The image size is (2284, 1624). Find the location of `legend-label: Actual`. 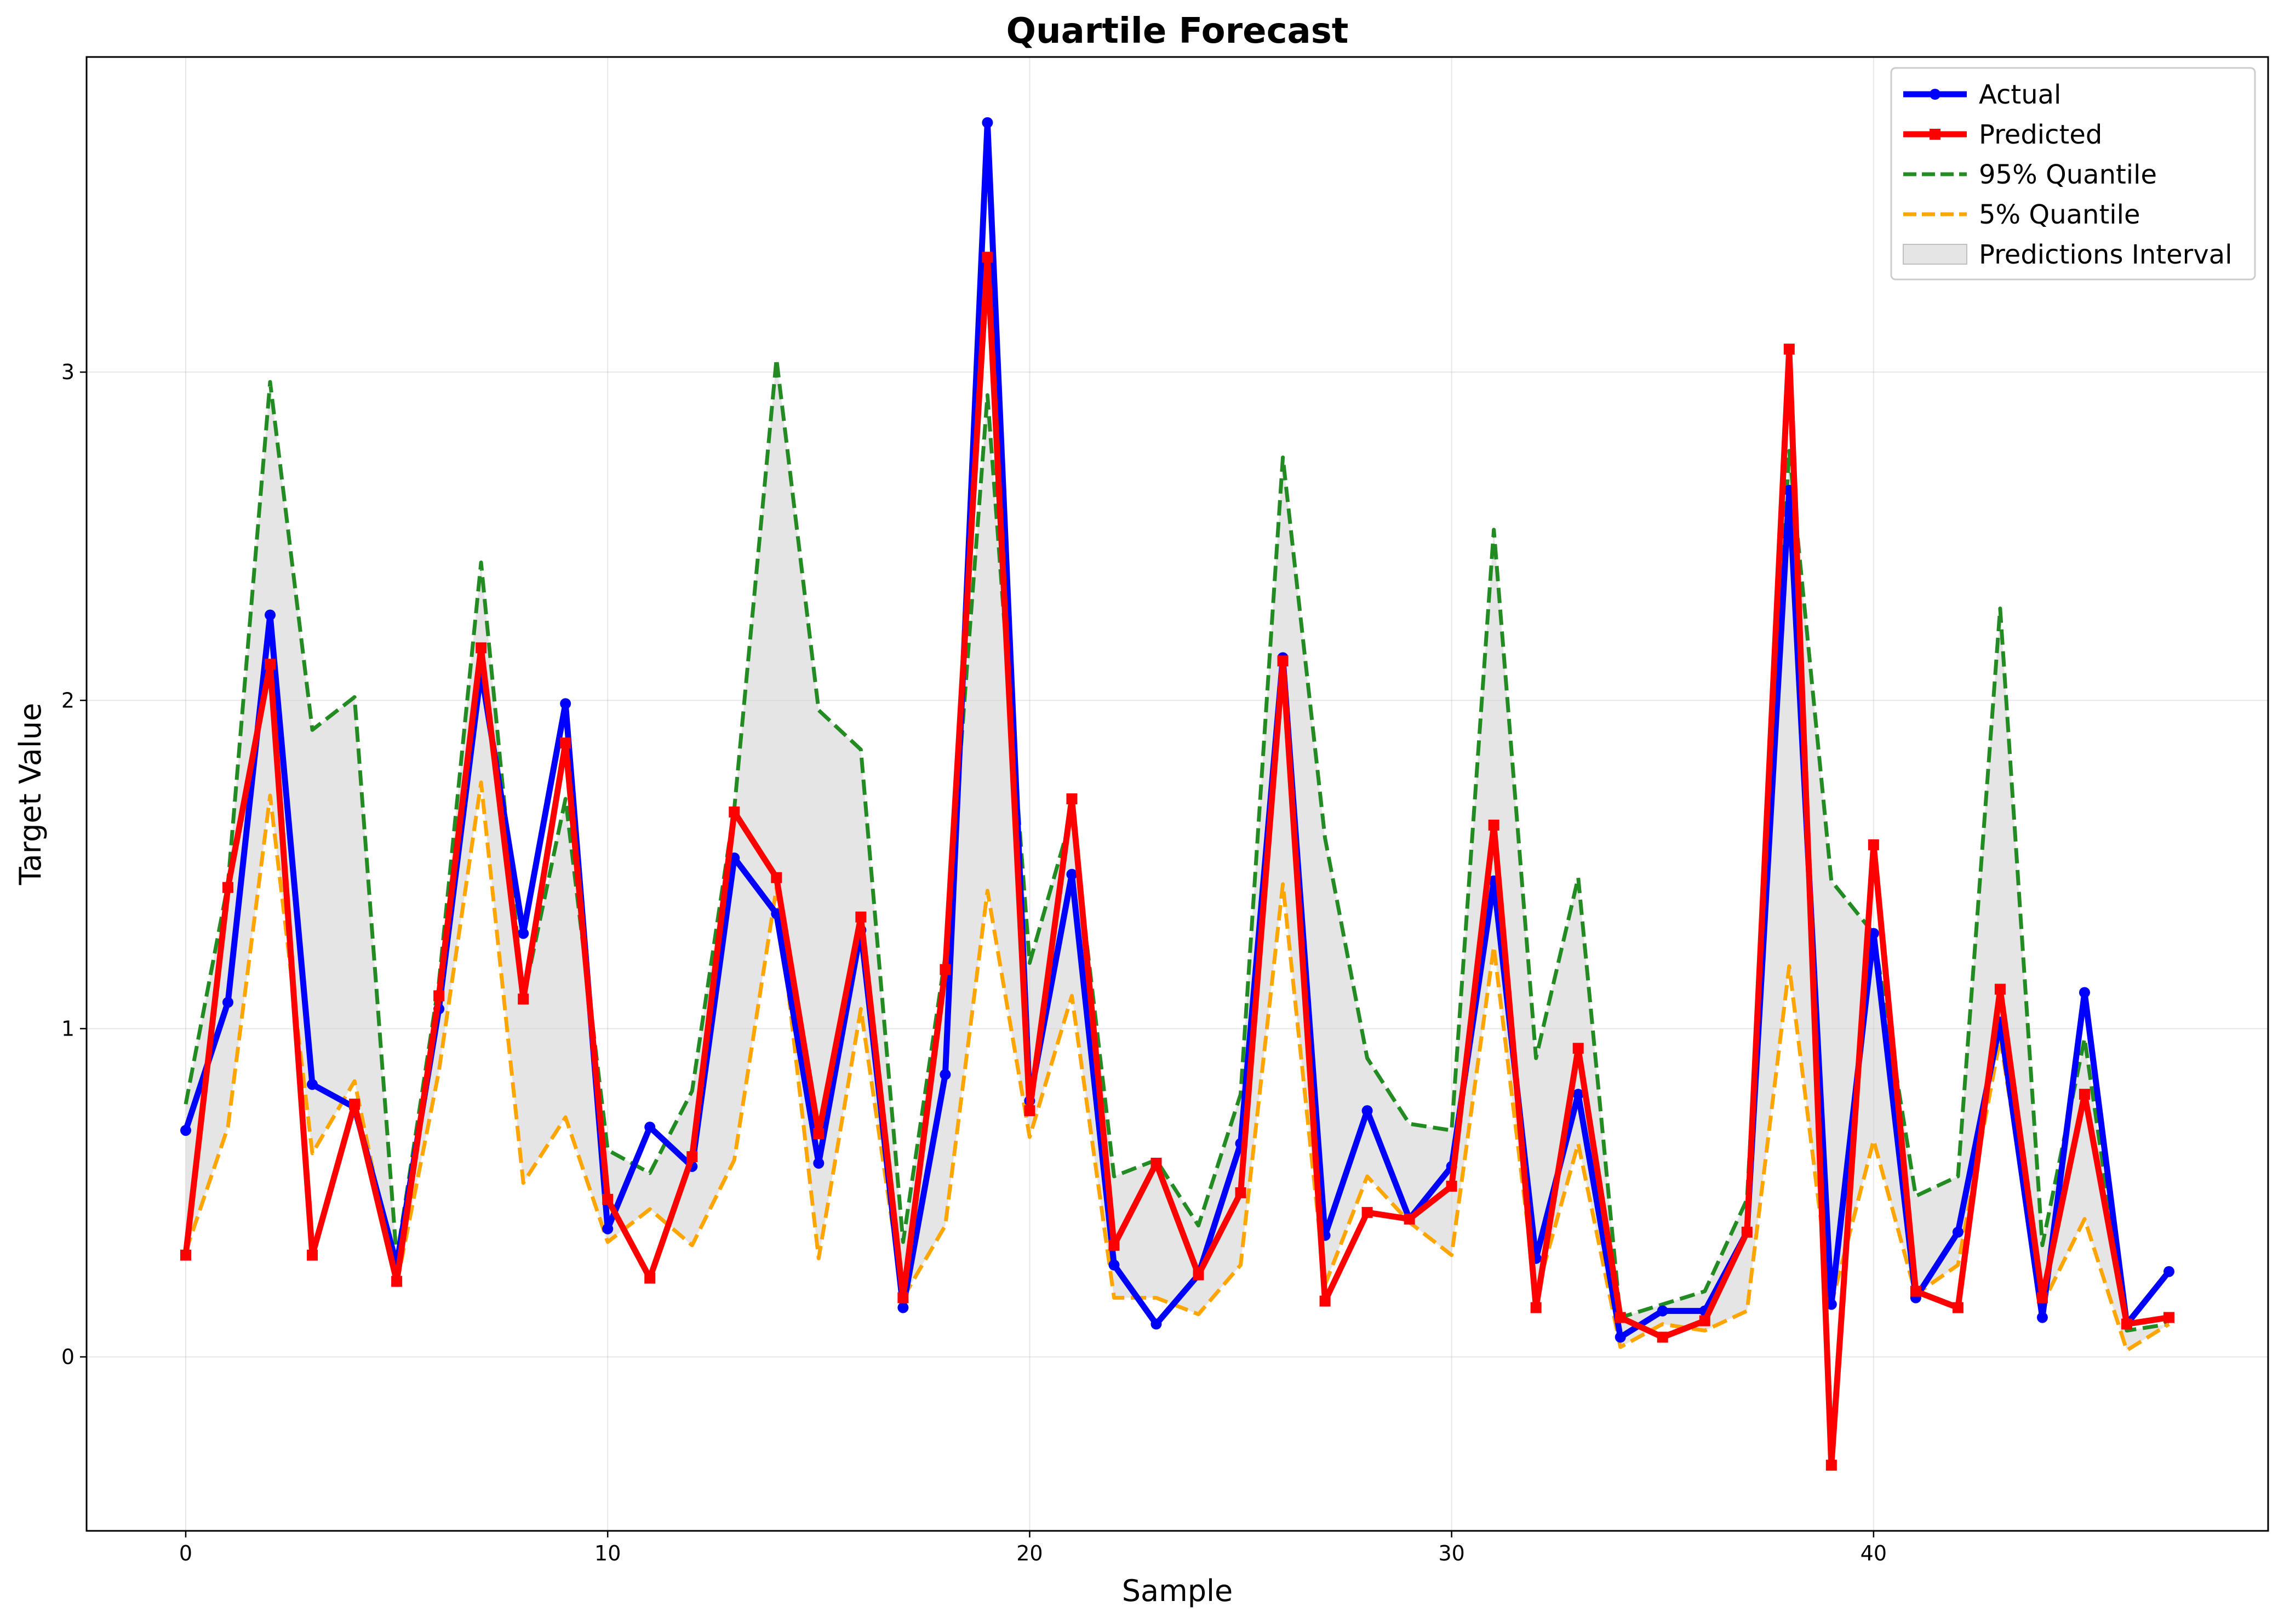

legend-label: Actual is located at coordinates (2020, 94).